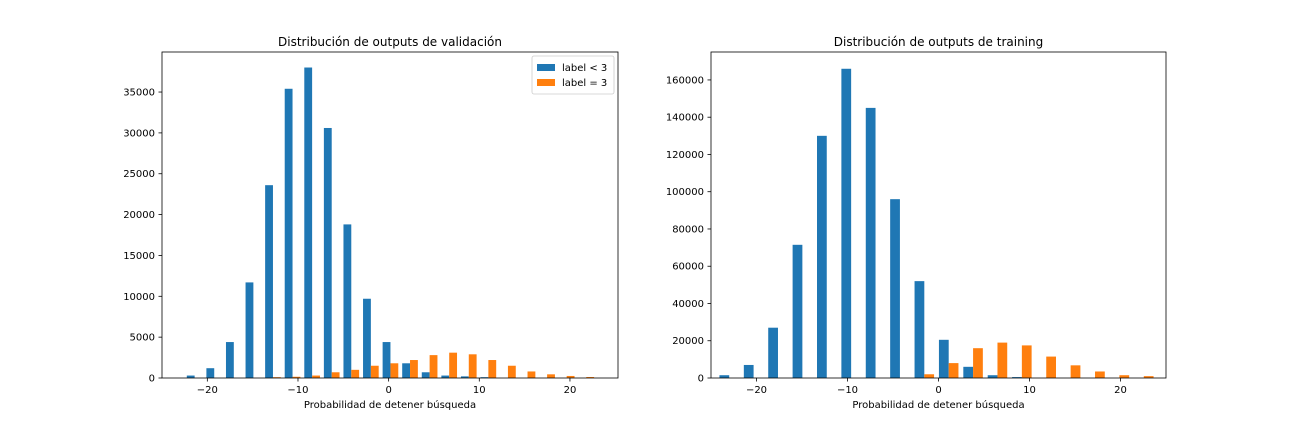 This screenshot has height=432, width=1296. I want to click on chart-title: Distribución de outputs de validación, so click(390, 42).